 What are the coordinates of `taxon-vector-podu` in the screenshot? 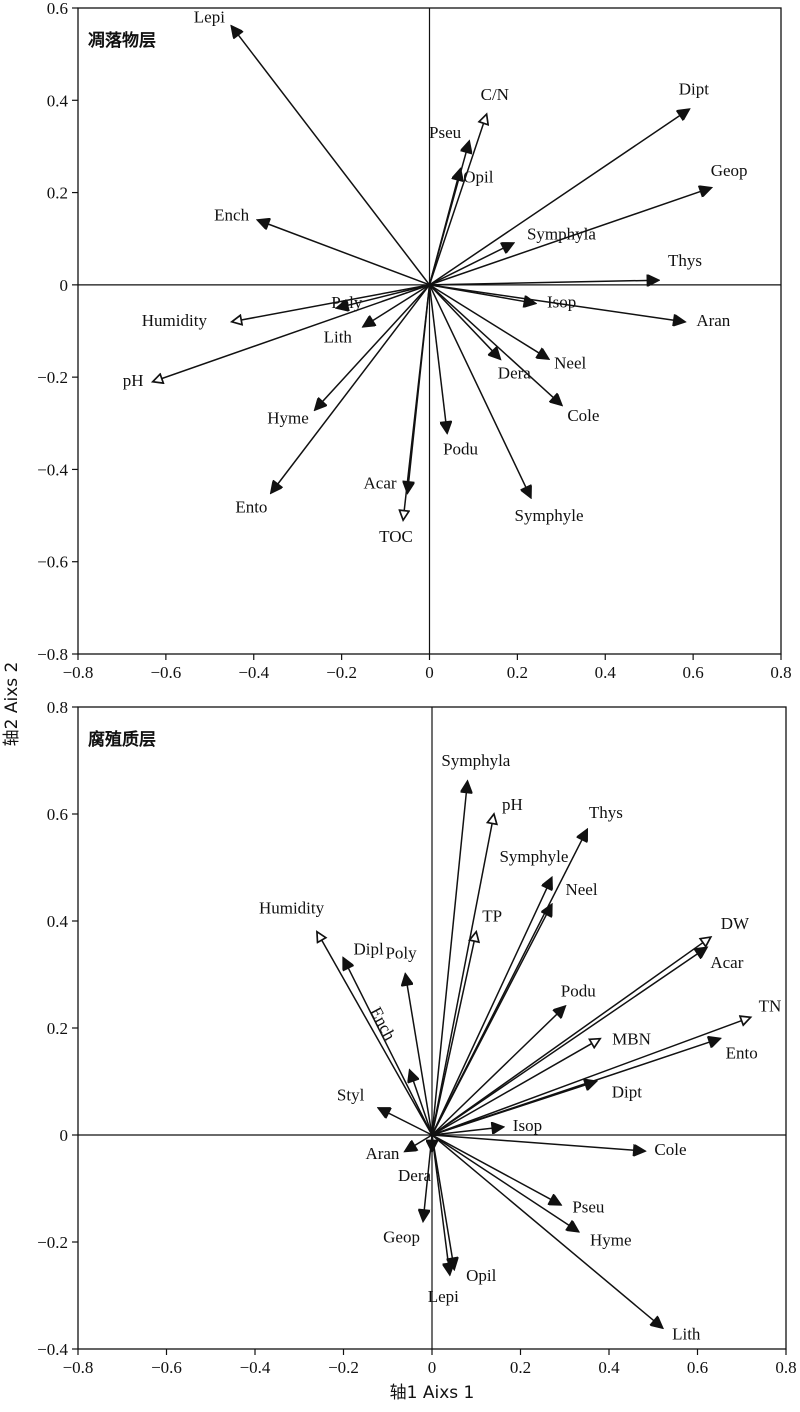 It's located at (498, 1071).